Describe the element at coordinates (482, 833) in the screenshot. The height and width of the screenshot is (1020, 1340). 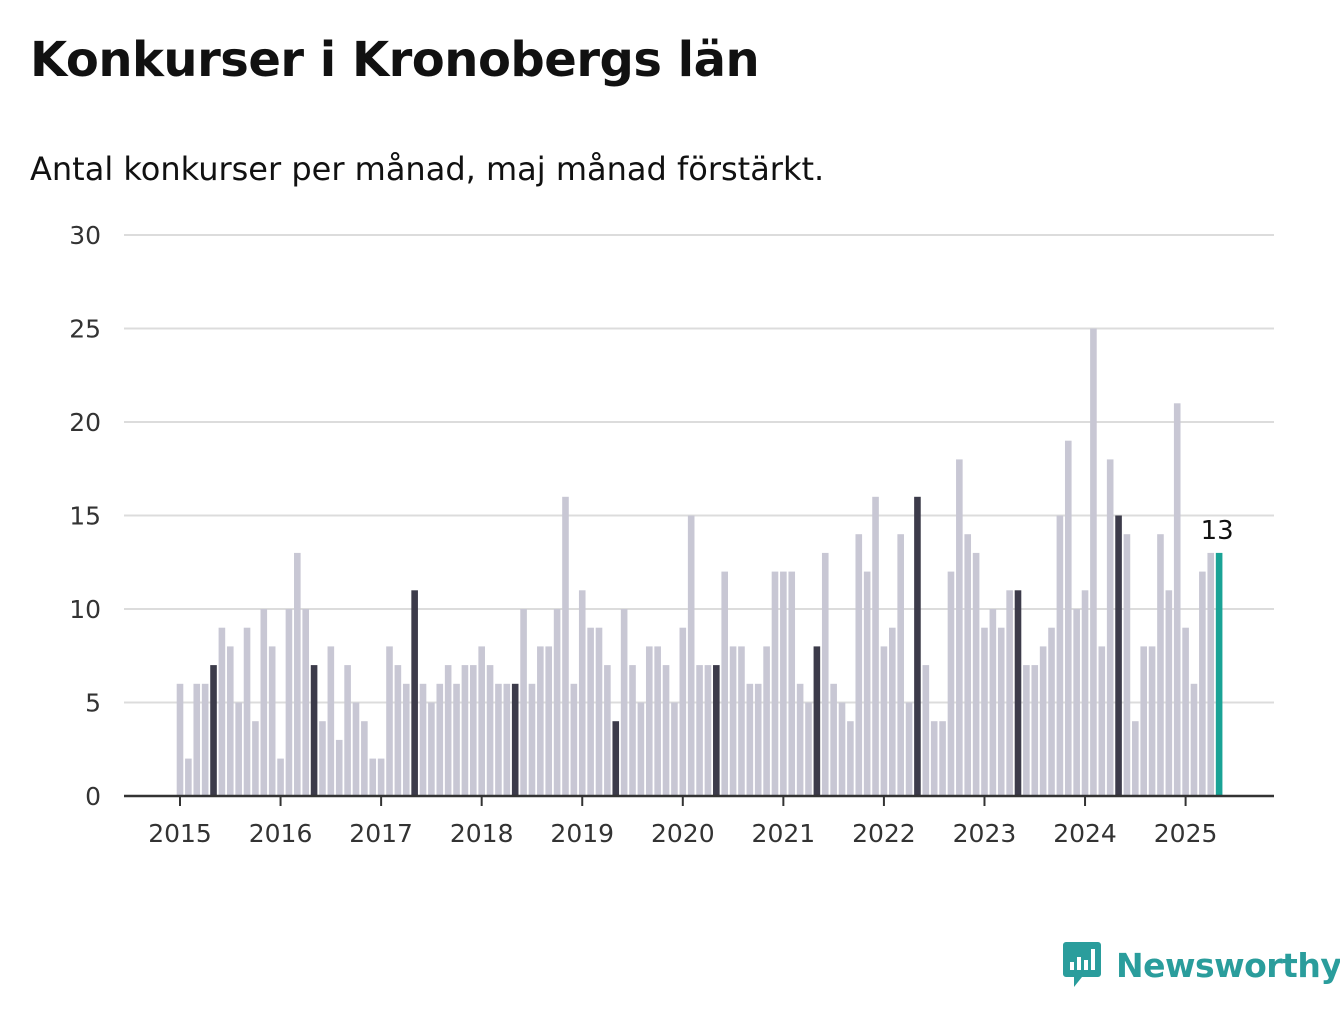
I see `x-tick-label: 2018` at that location.